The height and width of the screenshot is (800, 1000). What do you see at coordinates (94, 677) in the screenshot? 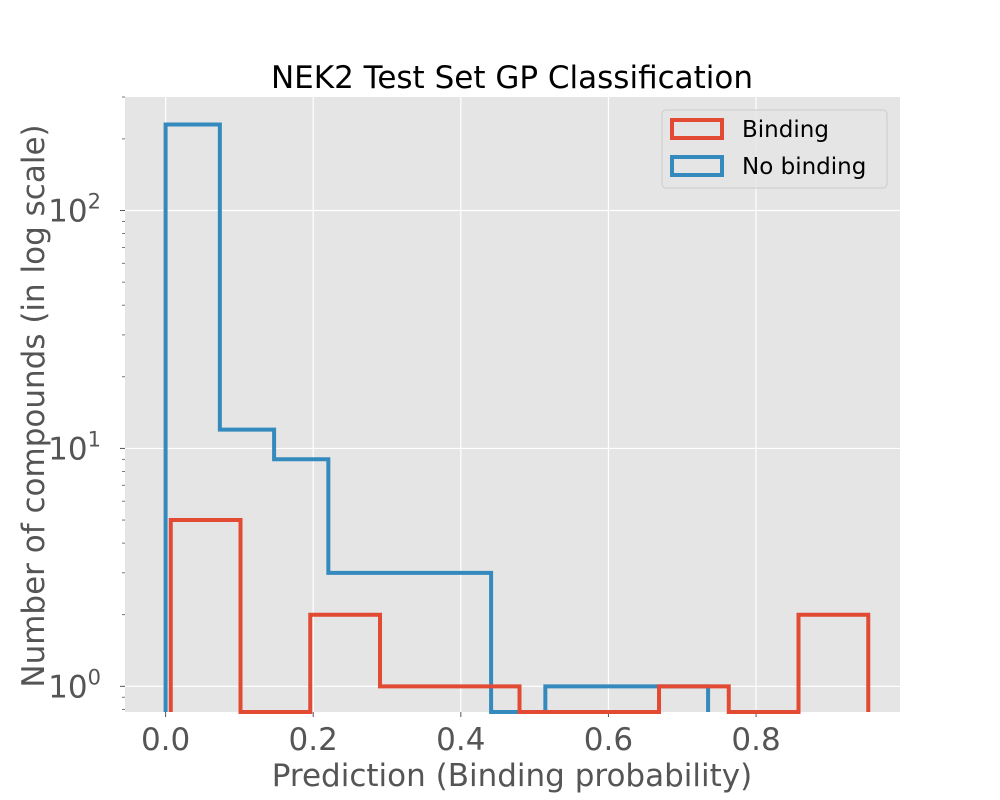
I see `y-tick-exponent: 0` at bounding box center [94, 677].